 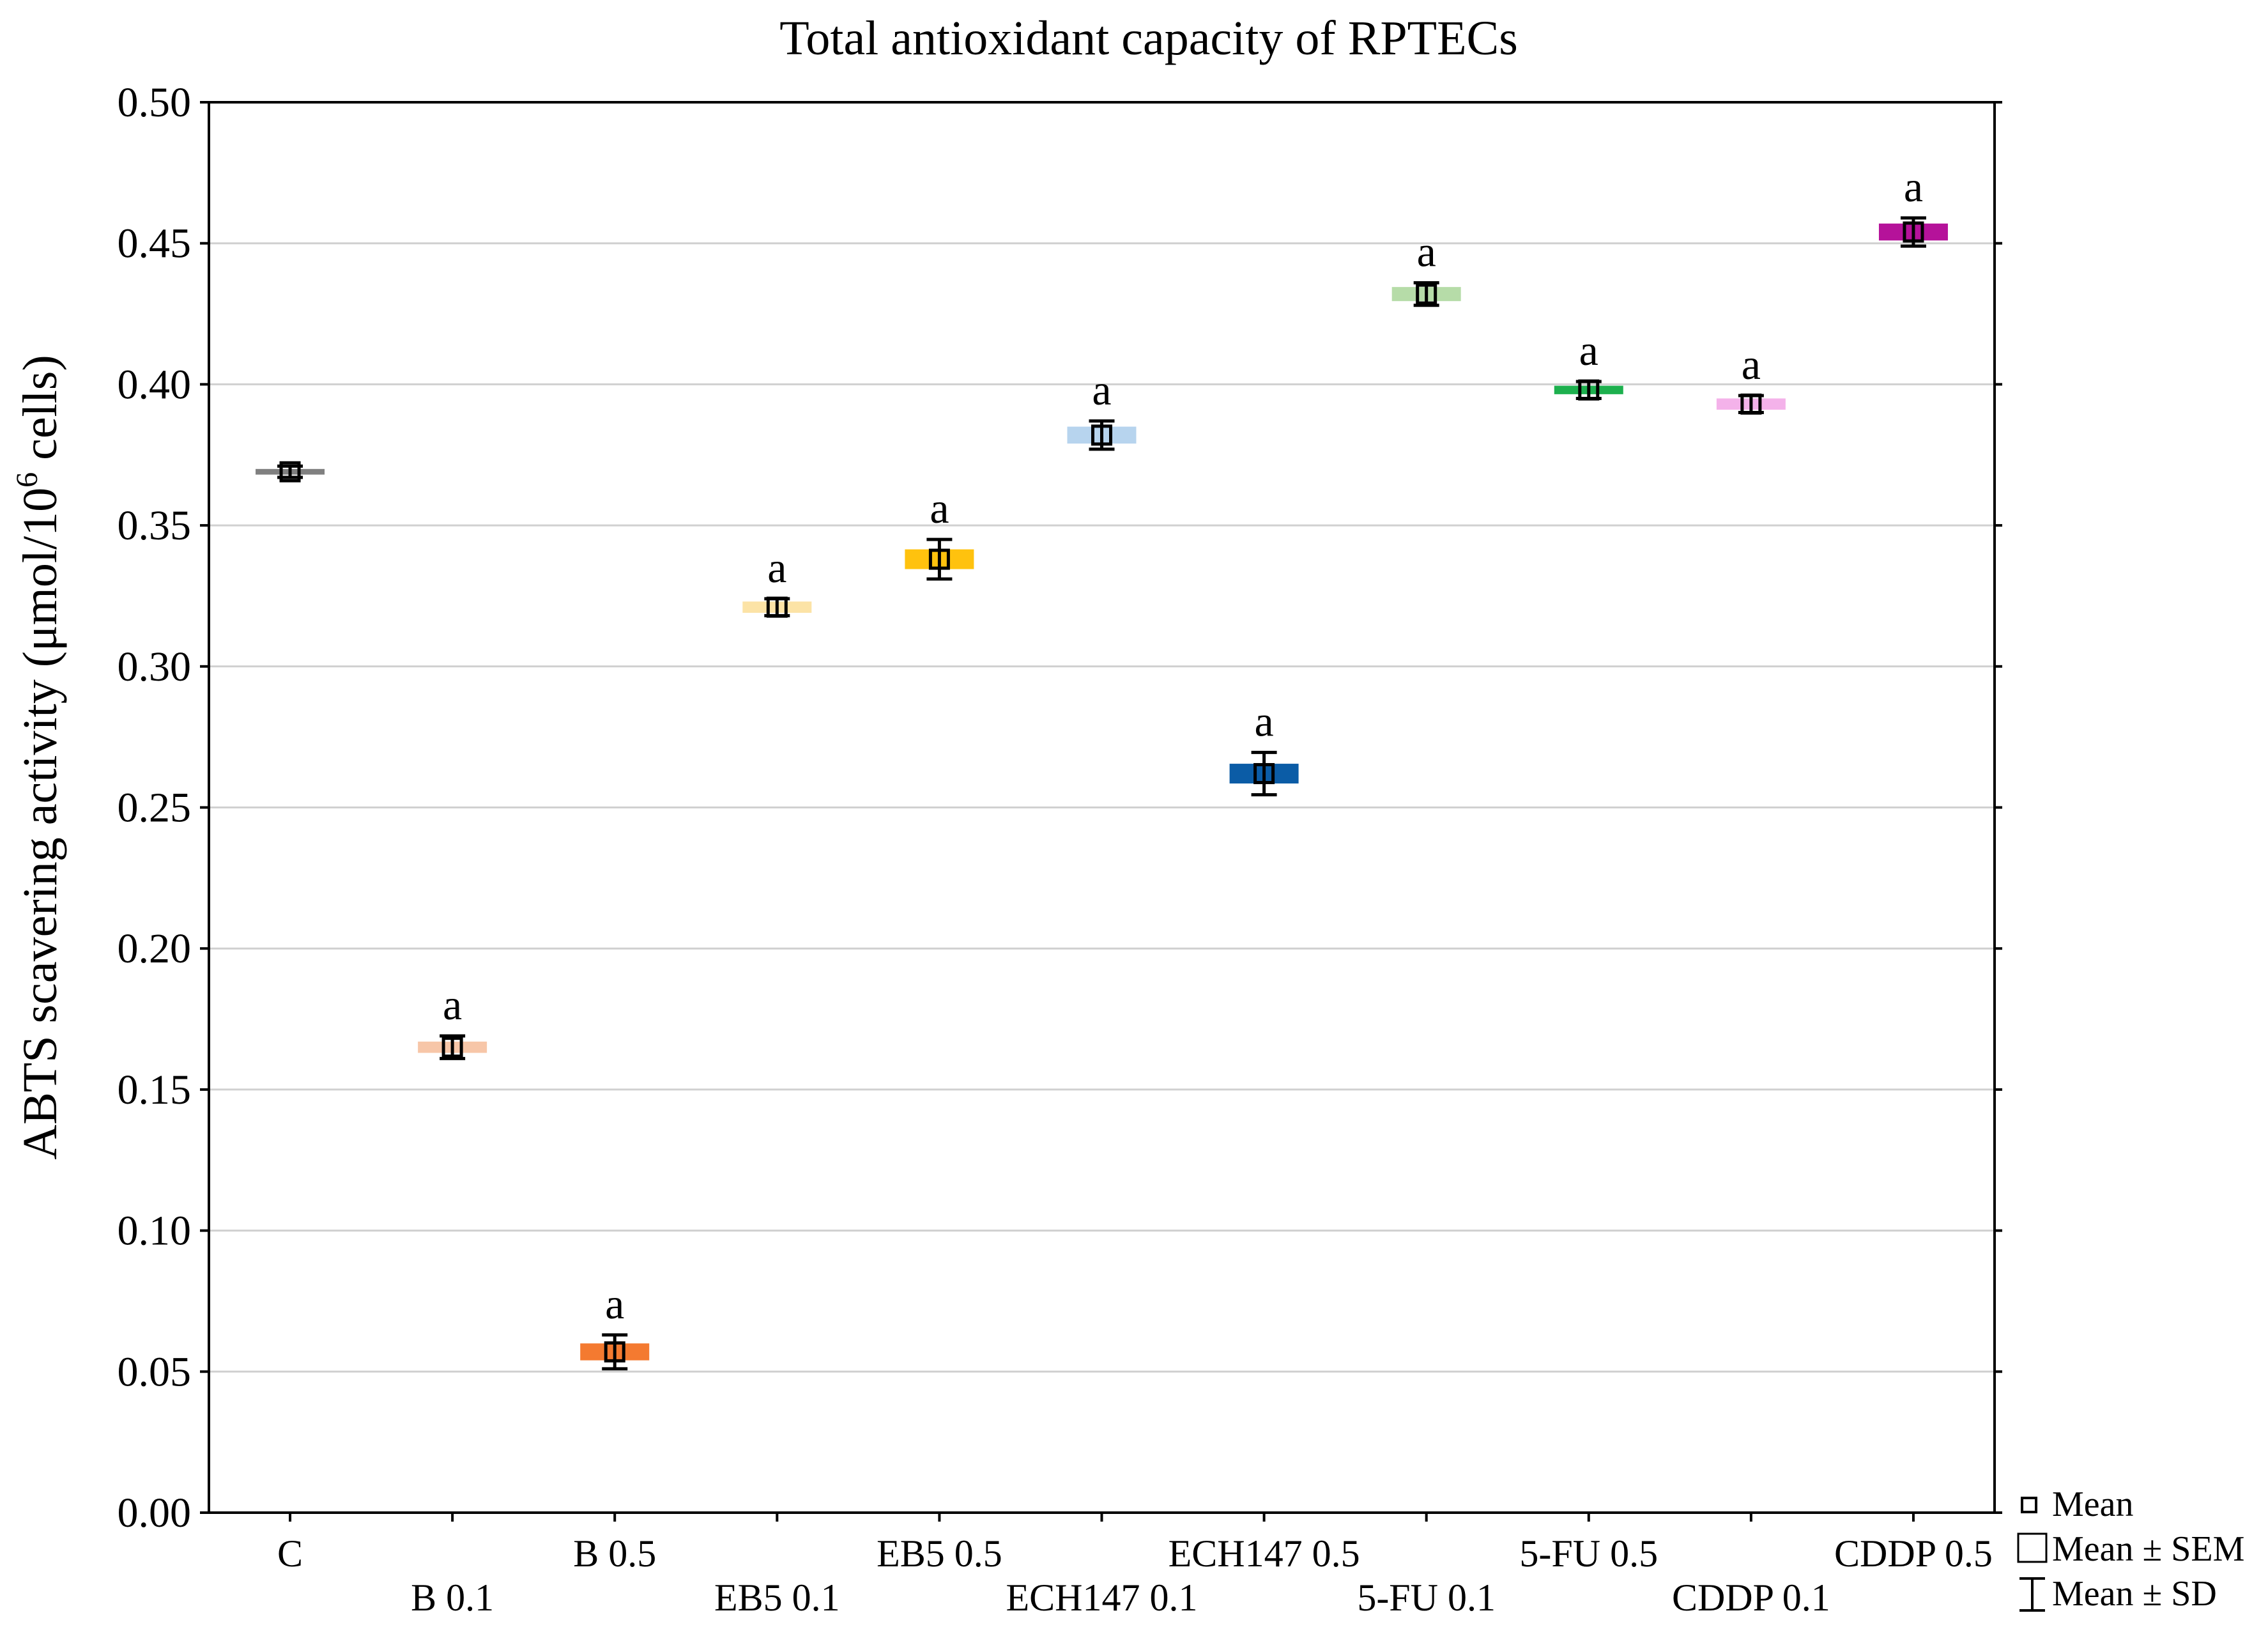 What do you see at coordinates (1751, 1598) in the screenshot?
I see `x-tick-label: CDDP 0.1` at bounding box center [1751, 1598].